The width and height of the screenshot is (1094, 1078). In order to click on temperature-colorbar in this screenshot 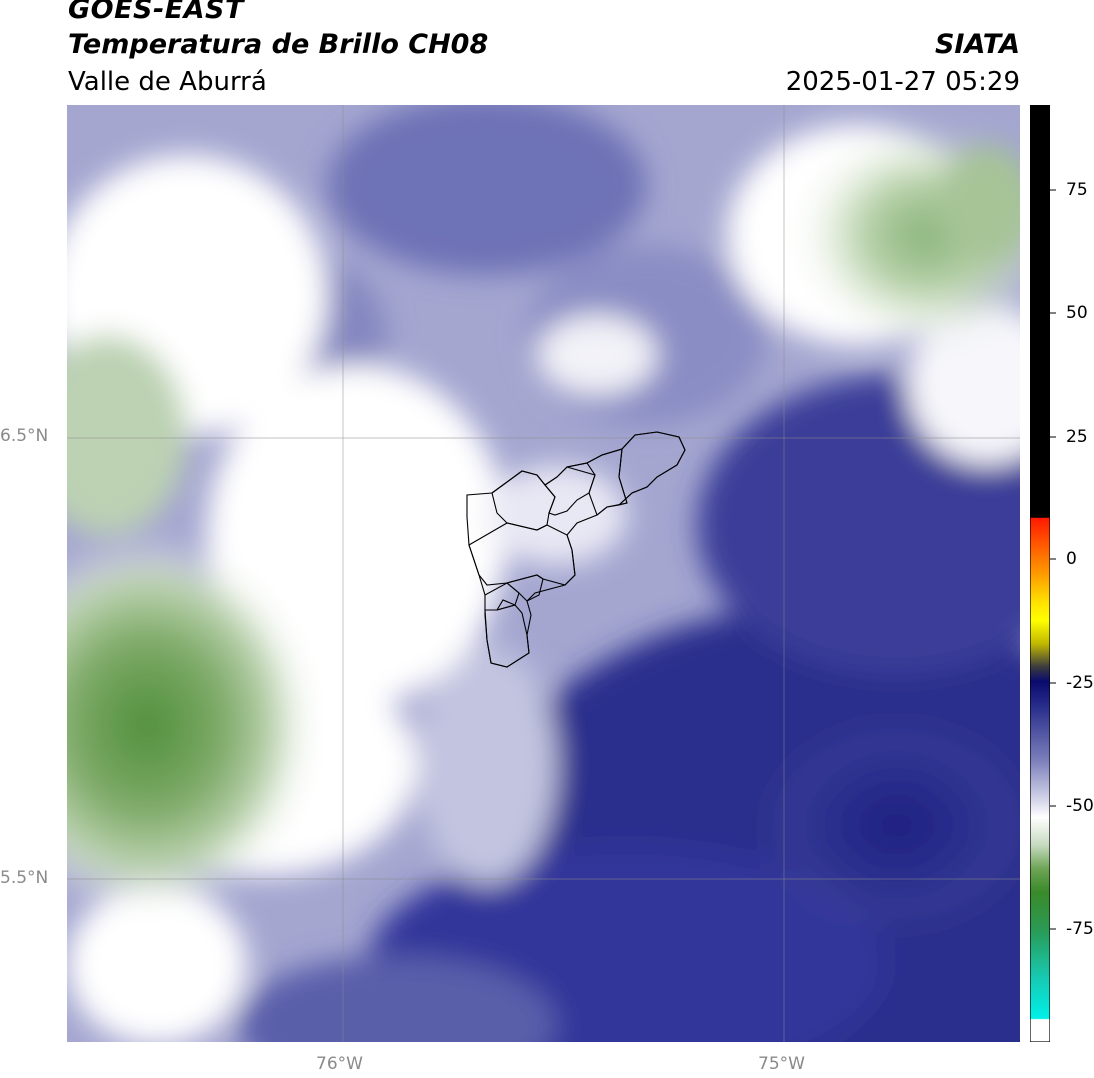, I will do `click(1040, 573)`.